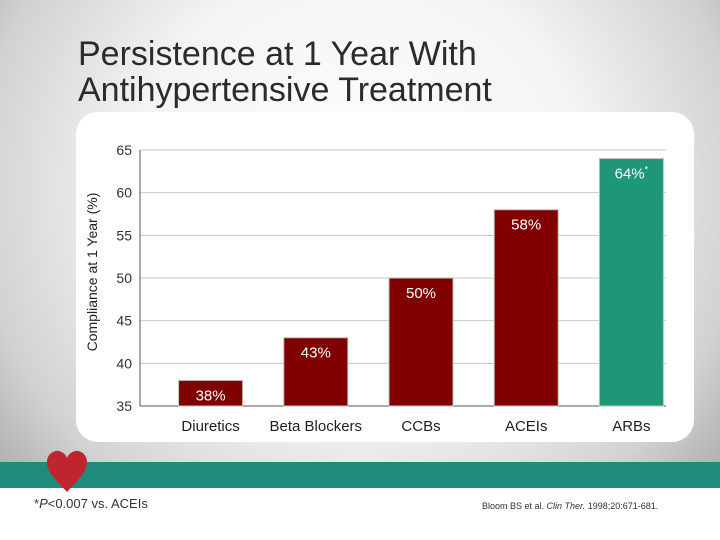  What do you see at coordinates (124, 363) in the screenshot?
I see `y-tick-label: 40` at bounding box center [124, 363].